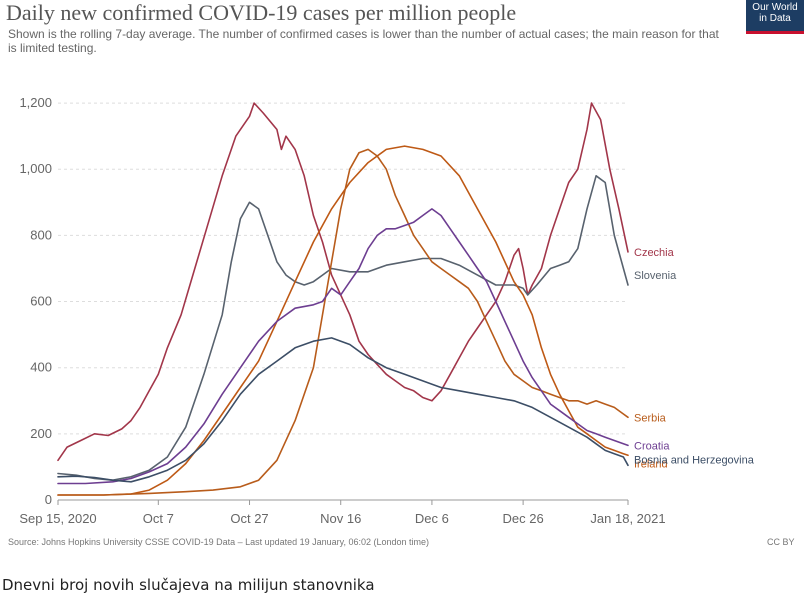  Describe the element at coordinates (655, 276) in the screenshot. I see `series-label-slovenia: Slovenia` at that location.